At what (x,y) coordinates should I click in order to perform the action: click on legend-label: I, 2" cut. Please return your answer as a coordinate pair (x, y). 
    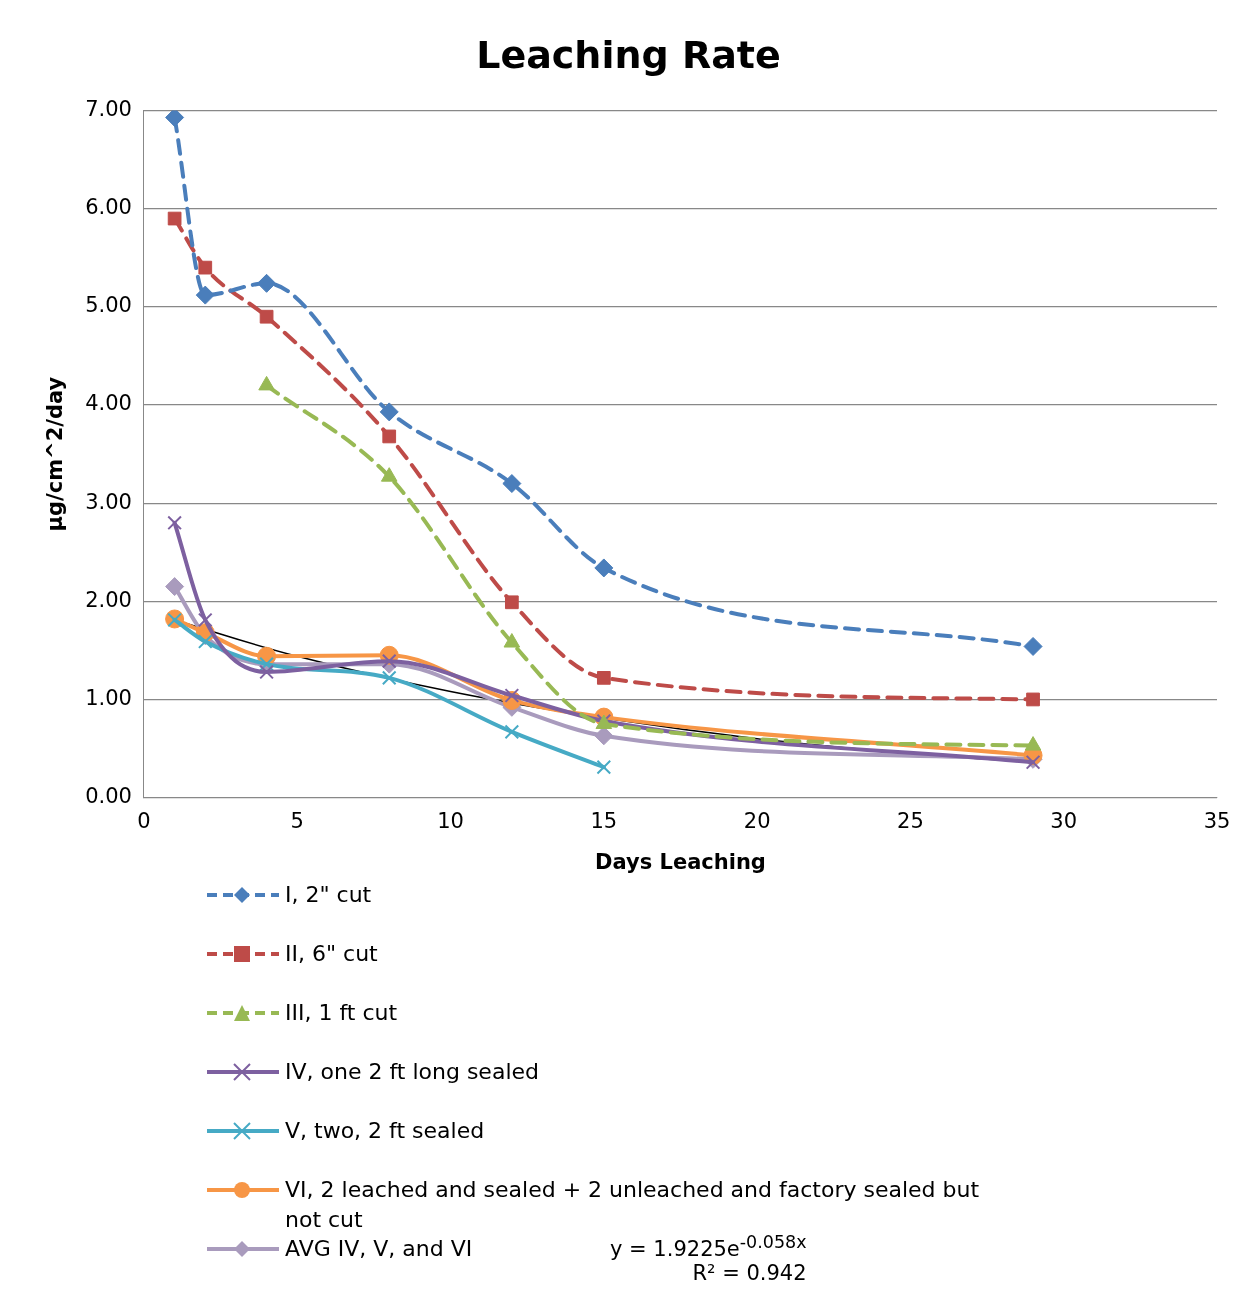
    Looking at the image, I should click on (328, 895).